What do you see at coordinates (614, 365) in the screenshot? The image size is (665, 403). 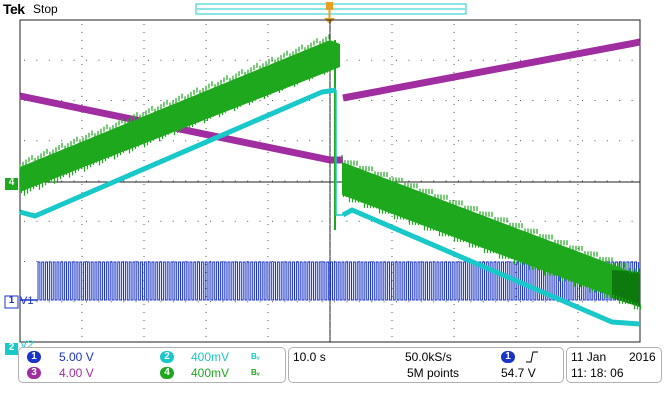 I see `datetime-panel: 11 Jan 2016 11: 18: 06` at bounding box center [614, 365].